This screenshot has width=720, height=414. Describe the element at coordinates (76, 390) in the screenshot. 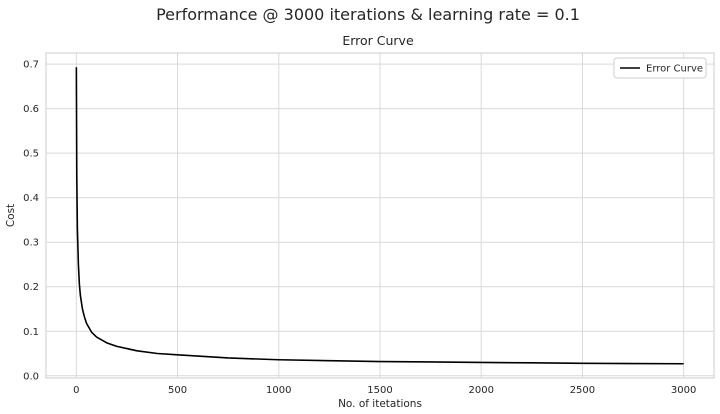

I see `x-tick-label: 0` at that location.